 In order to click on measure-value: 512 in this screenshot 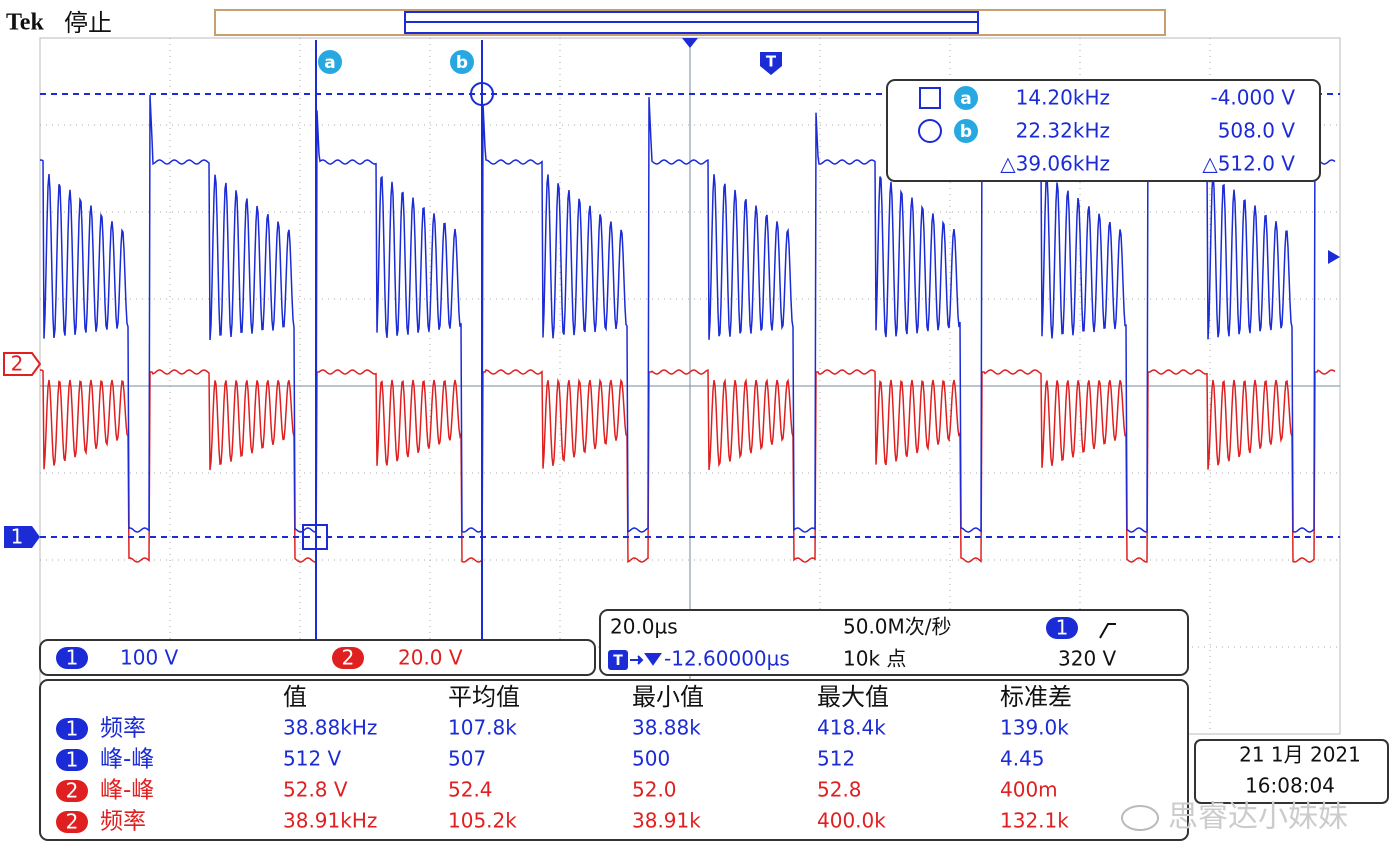, I will do `click(836, 759)`.